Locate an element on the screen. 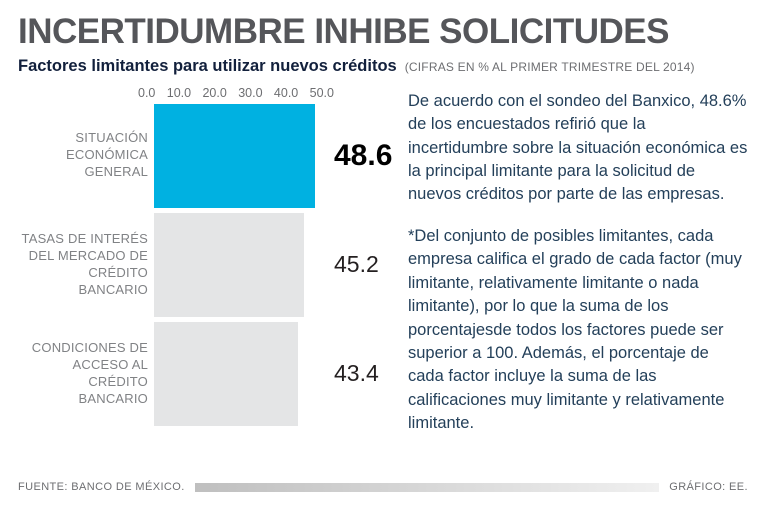  value-label: 45.2 is located at coordinates (356, 264).